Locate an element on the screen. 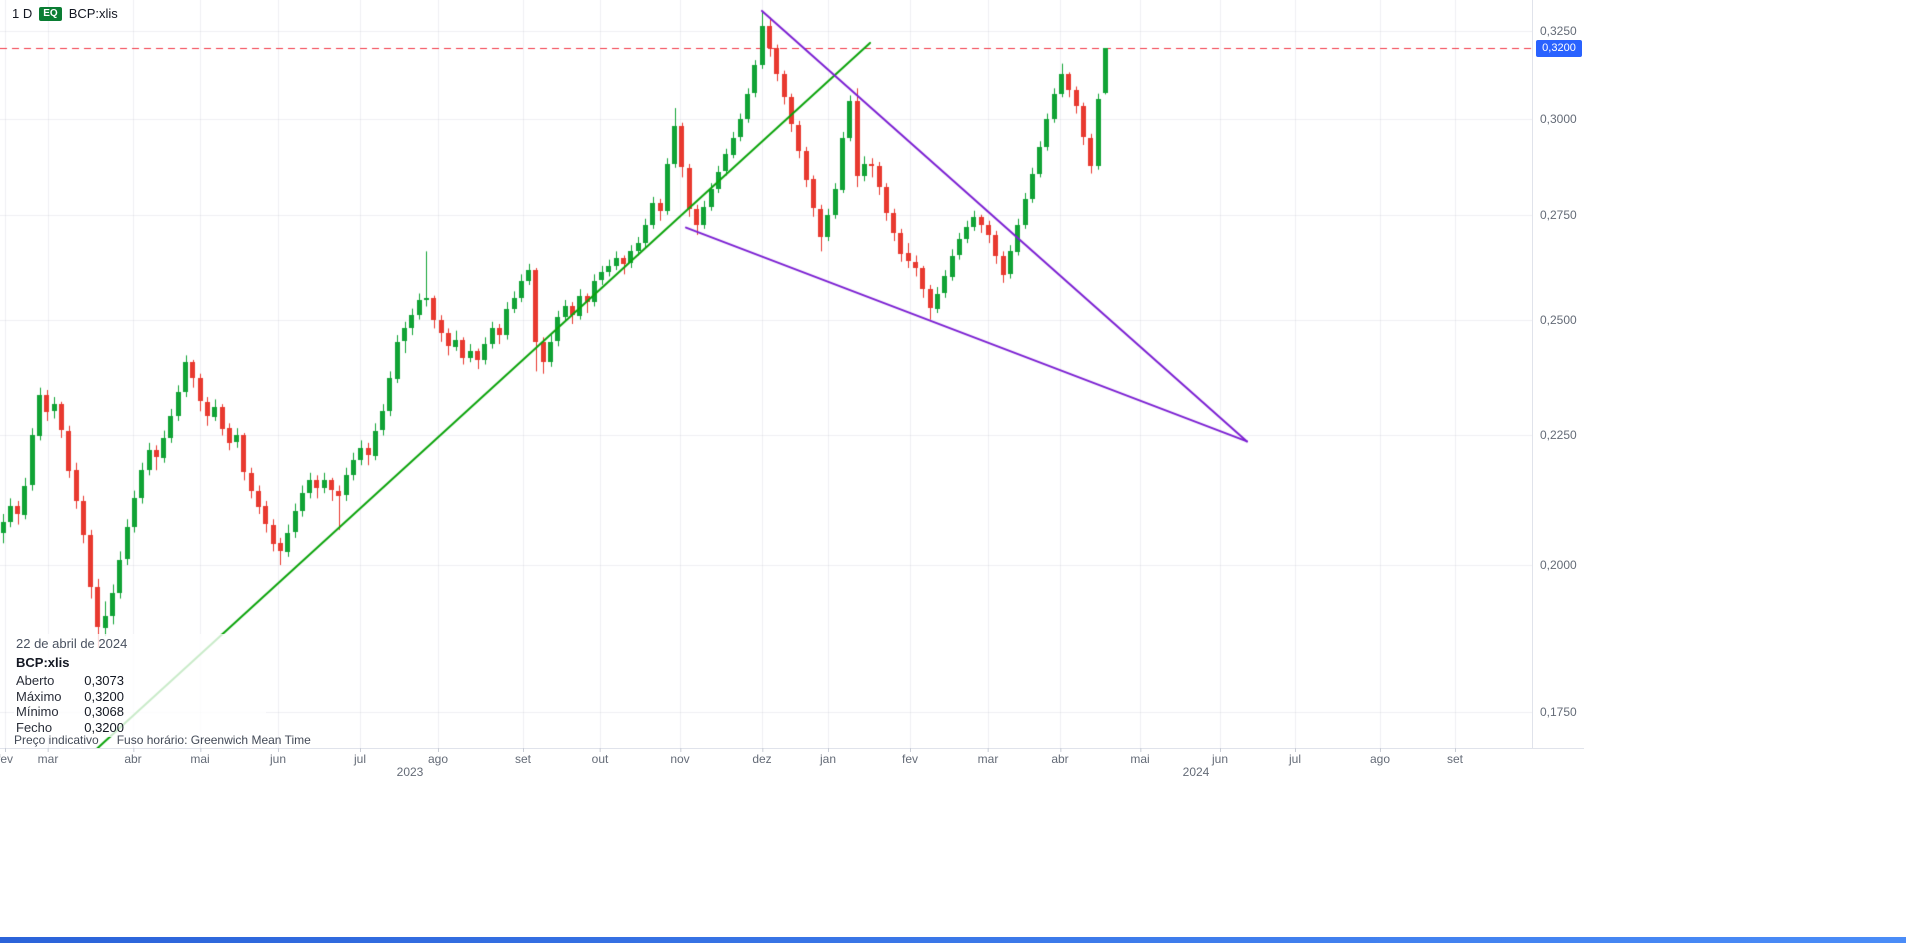 The width and height of the screenshot is (1906, 943). tooltip-open-value: 0,3073 is located at coordinates (104, 680).